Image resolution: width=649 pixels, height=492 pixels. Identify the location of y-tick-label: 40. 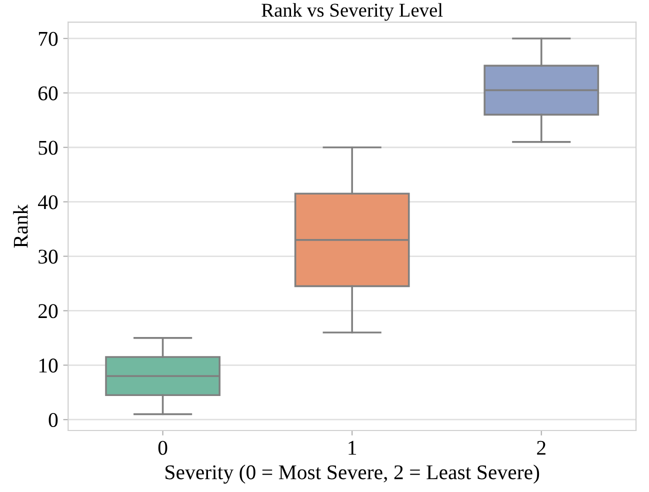
(48, 202).